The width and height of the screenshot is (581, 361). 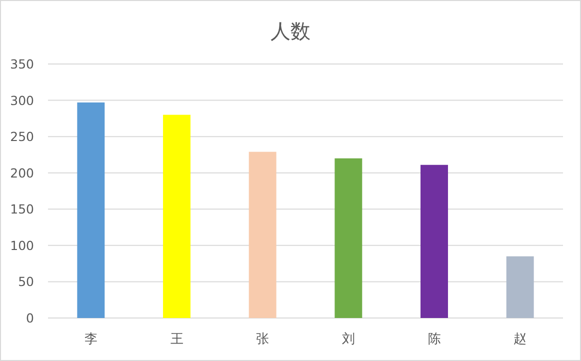 I want to click on x-tick-label: 张, so click(x=263, y=339).